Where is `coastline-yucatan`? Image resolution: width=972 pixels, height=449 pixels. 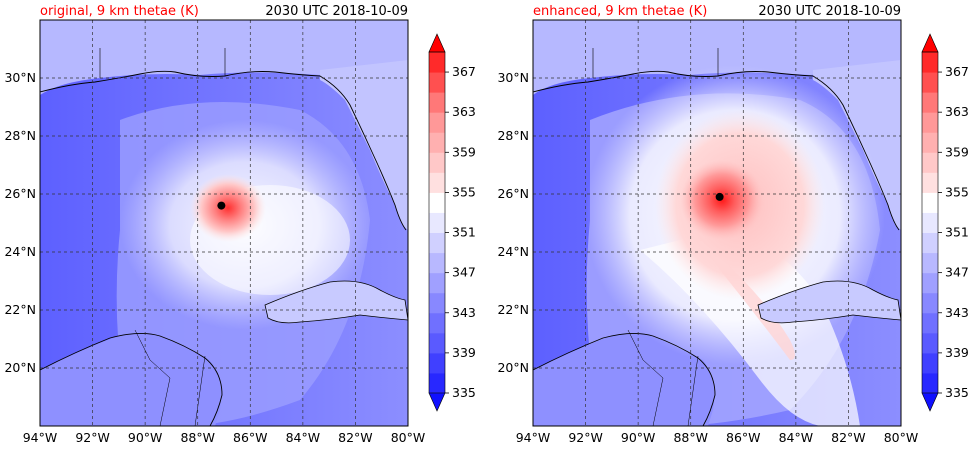 coastline-yucatan is located at coordinates (131, 379).